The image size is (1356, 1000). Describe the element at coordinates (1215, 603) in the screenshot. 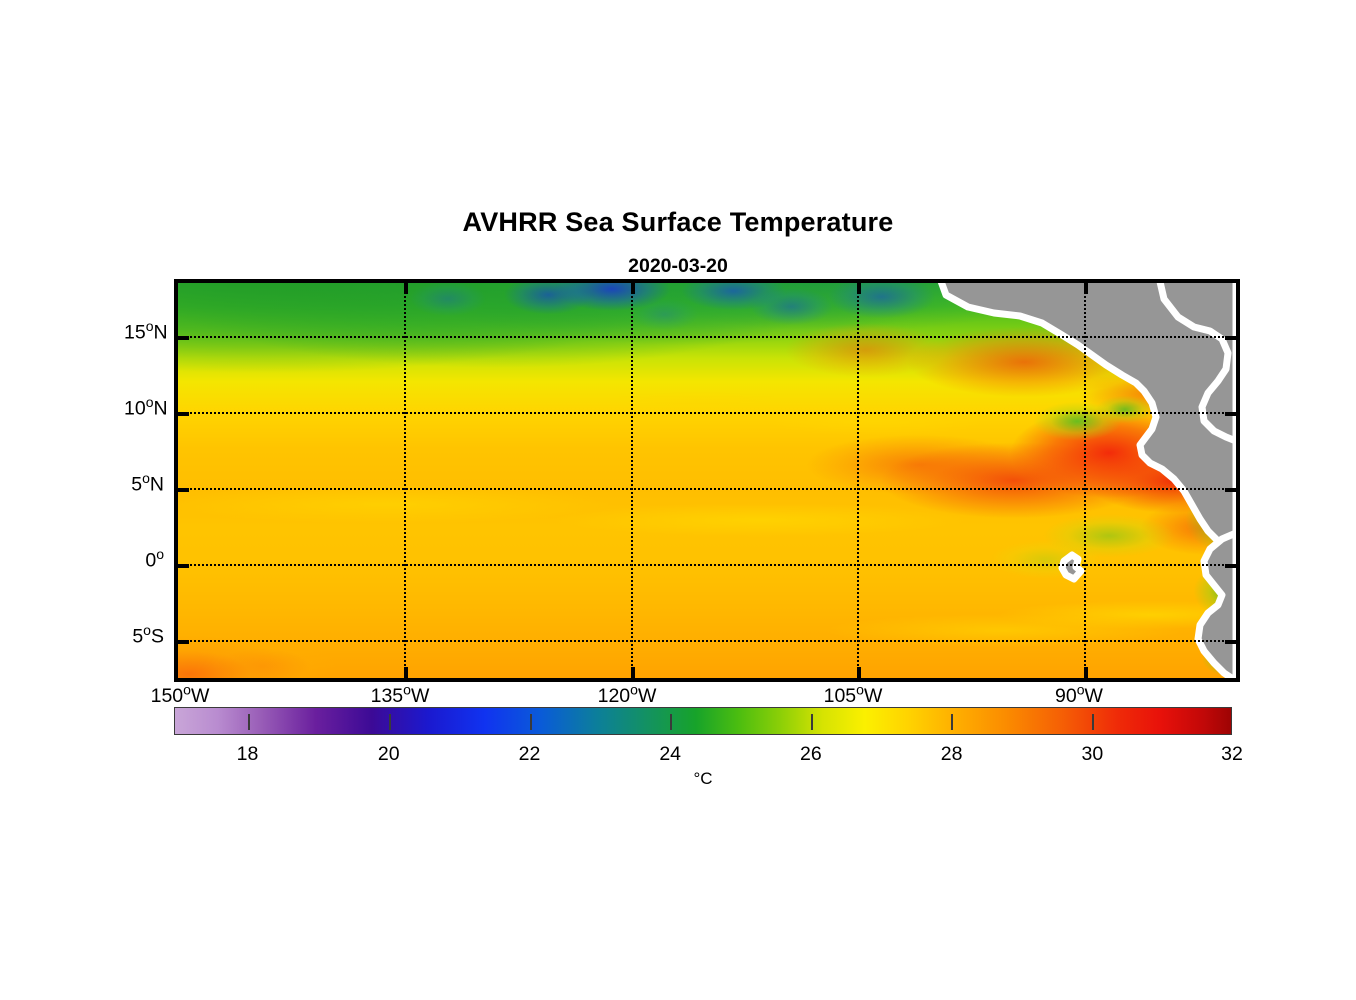

I see `landmass-south-america` at that location.